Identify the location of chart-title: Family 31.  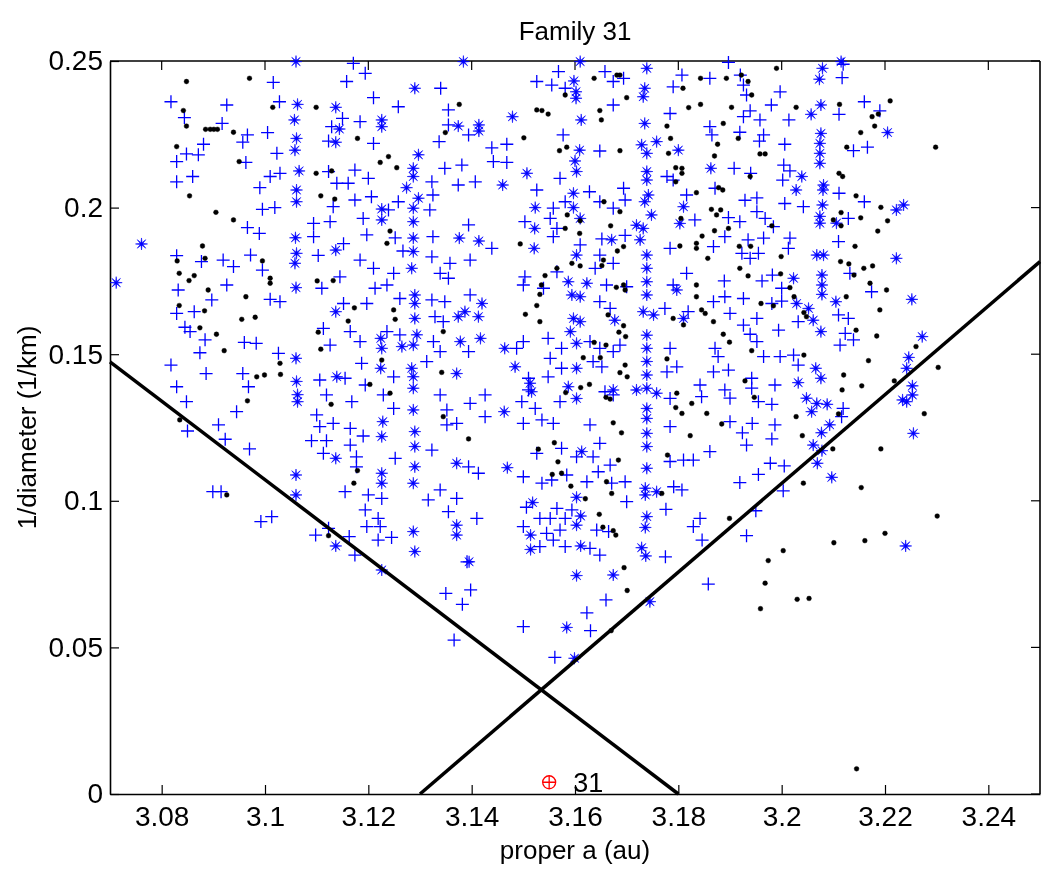
(575, 31).